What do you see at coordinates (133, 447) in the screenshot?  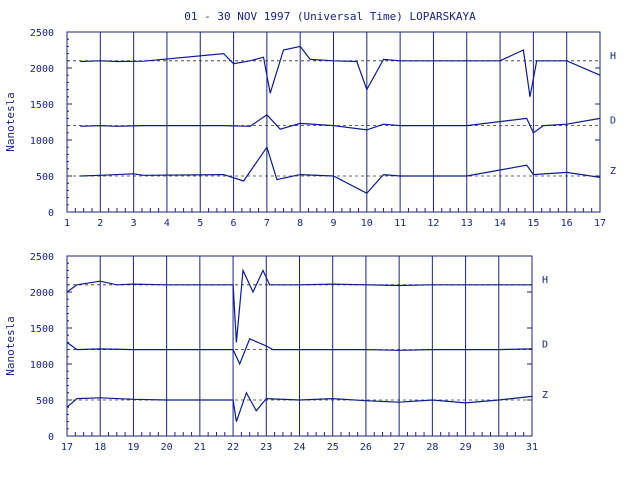 I see `x-tick-label: 19` at bounding box center [133, 447].